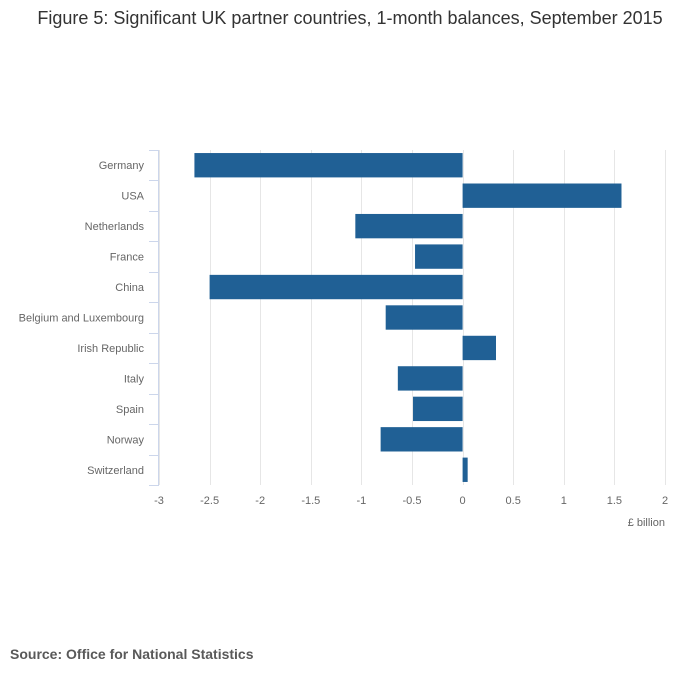 Image resolution: width=700 pixels, height=682 pixels. Describe the element at coordinates (463, 501) in the screenshot. I see `x-tick-label: 0` at that location.